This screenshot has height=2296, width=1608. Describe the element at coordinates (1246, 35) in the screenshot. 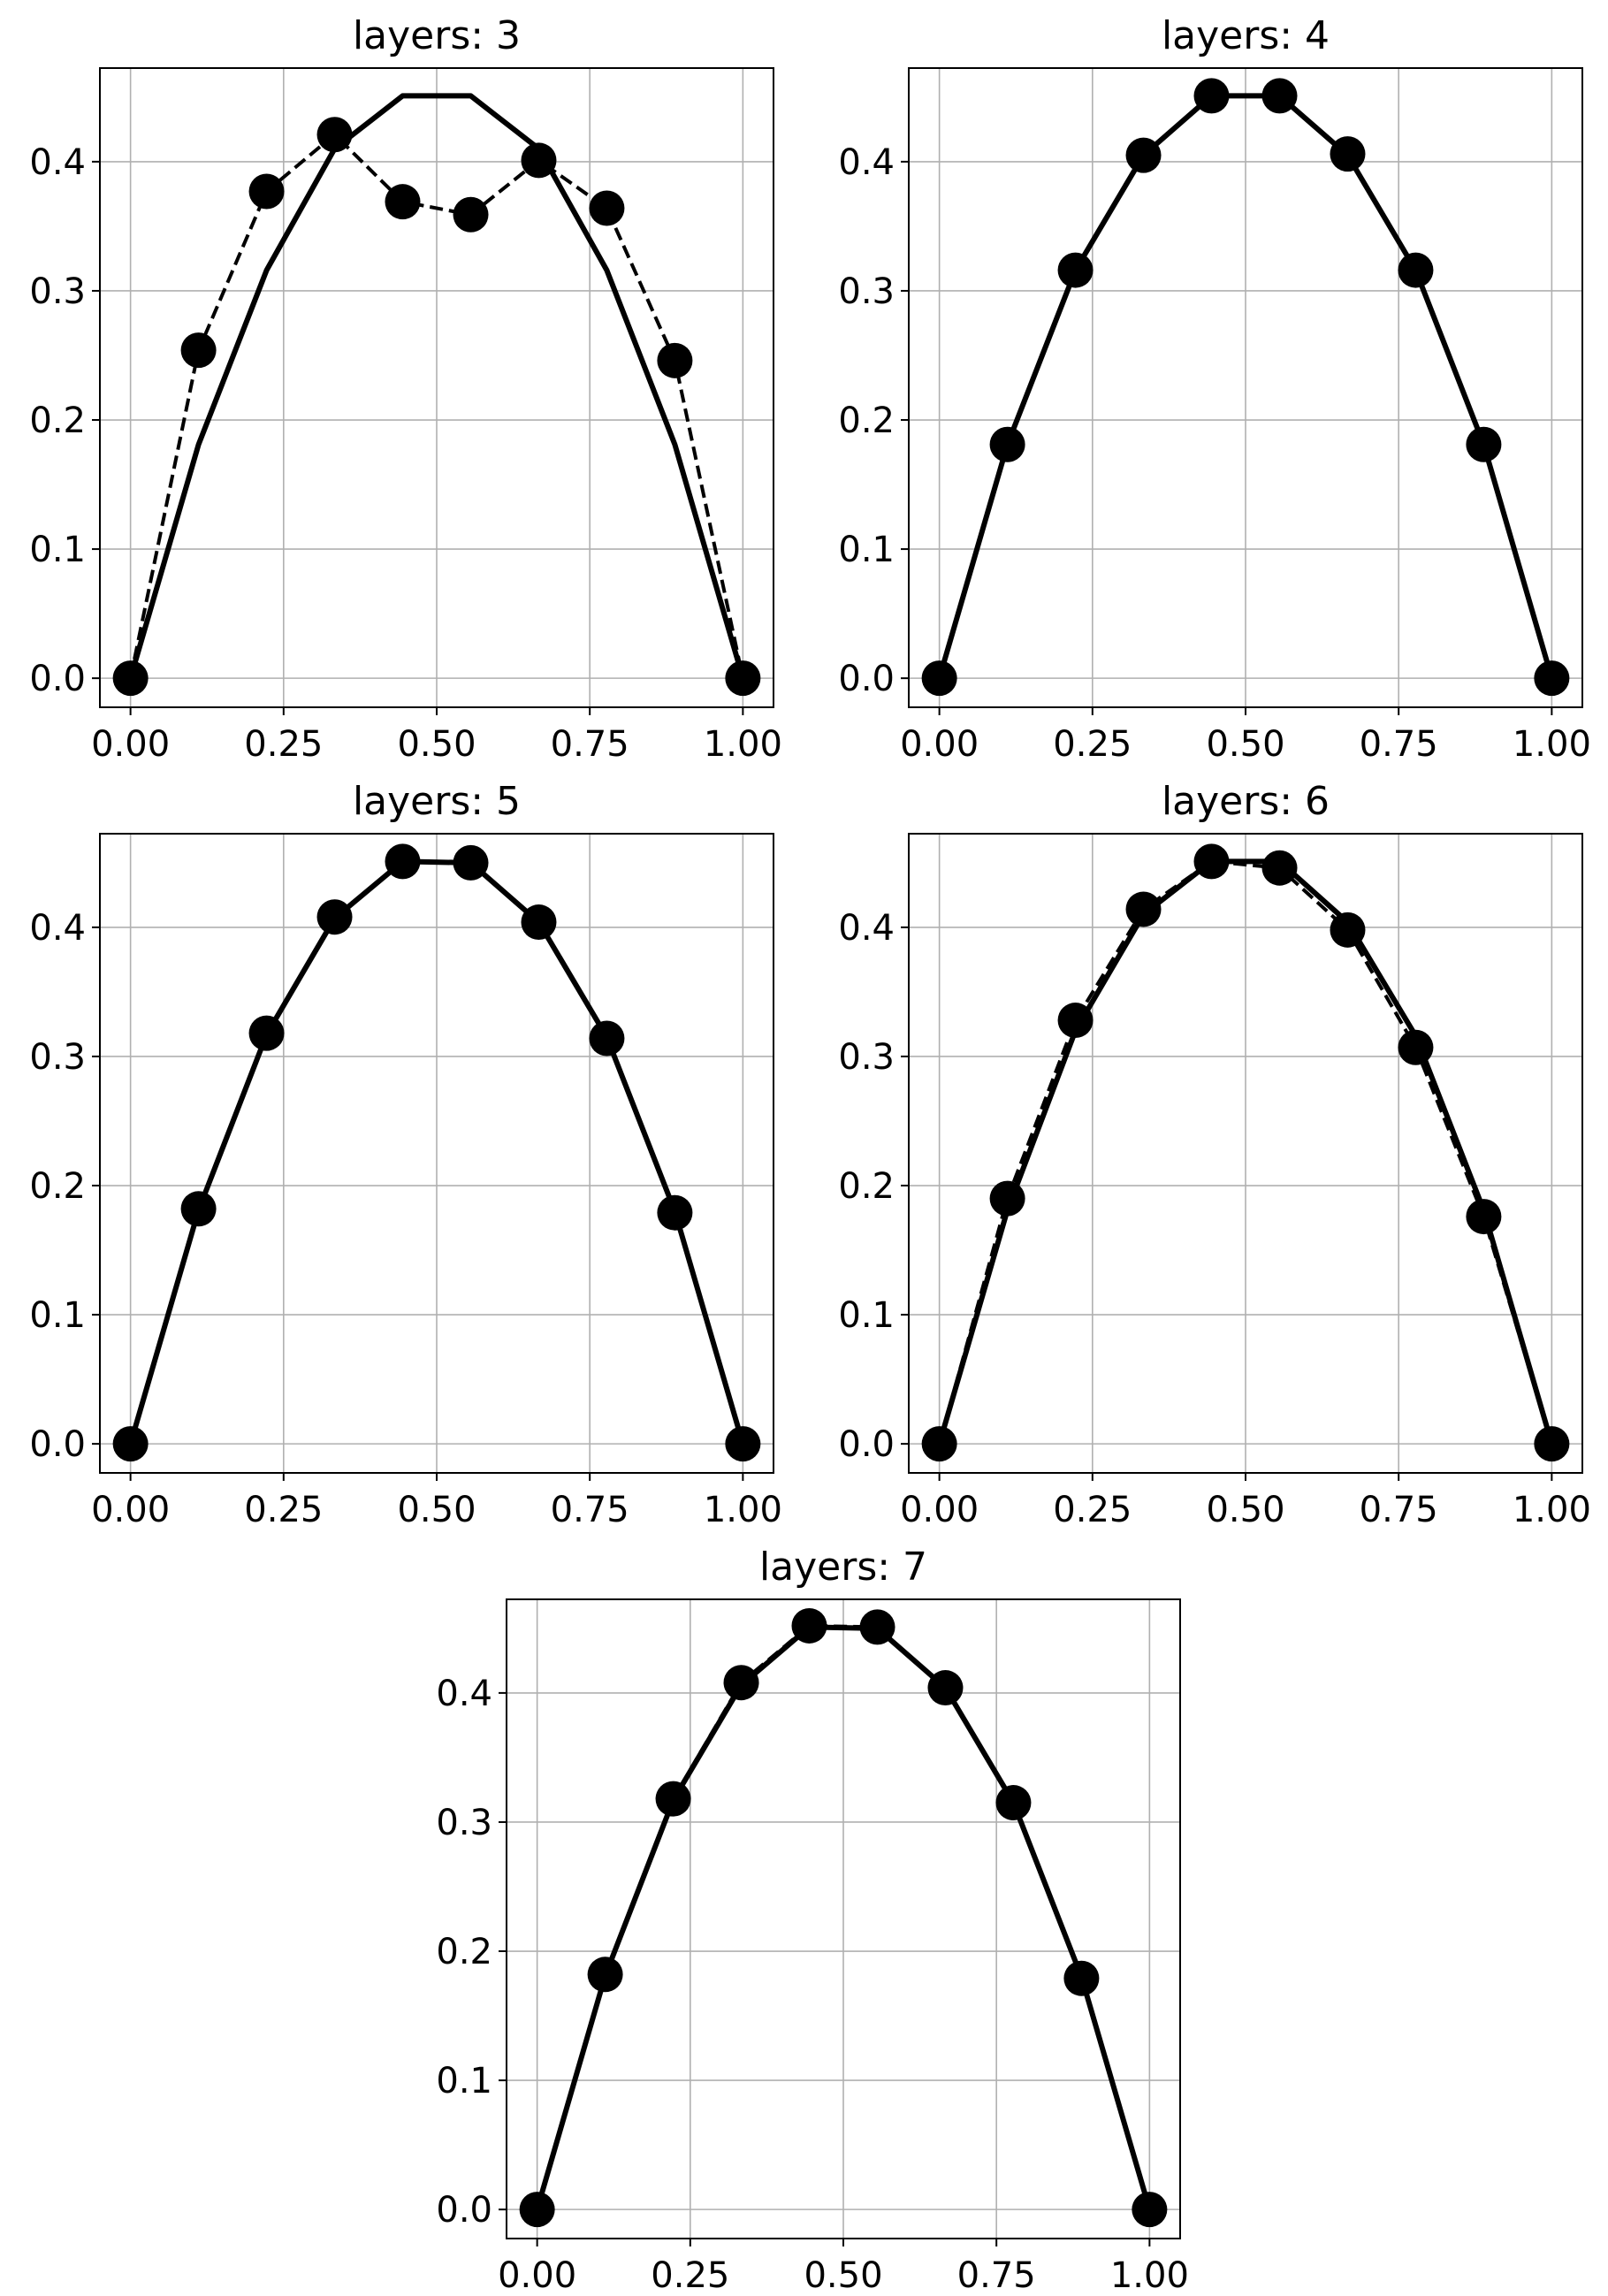

I see `subplot-title: layers: 4` at that location.